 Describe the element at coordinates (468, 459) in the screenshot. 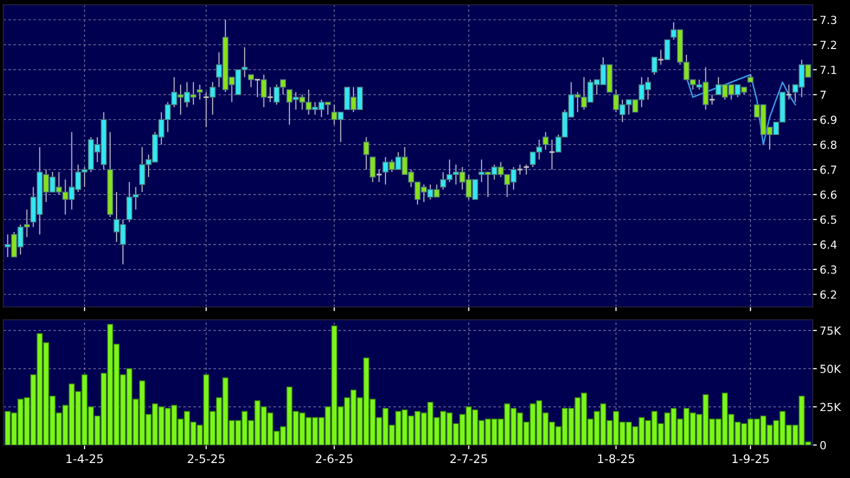

I see `x-tick-label: 2-7-25` at that location.